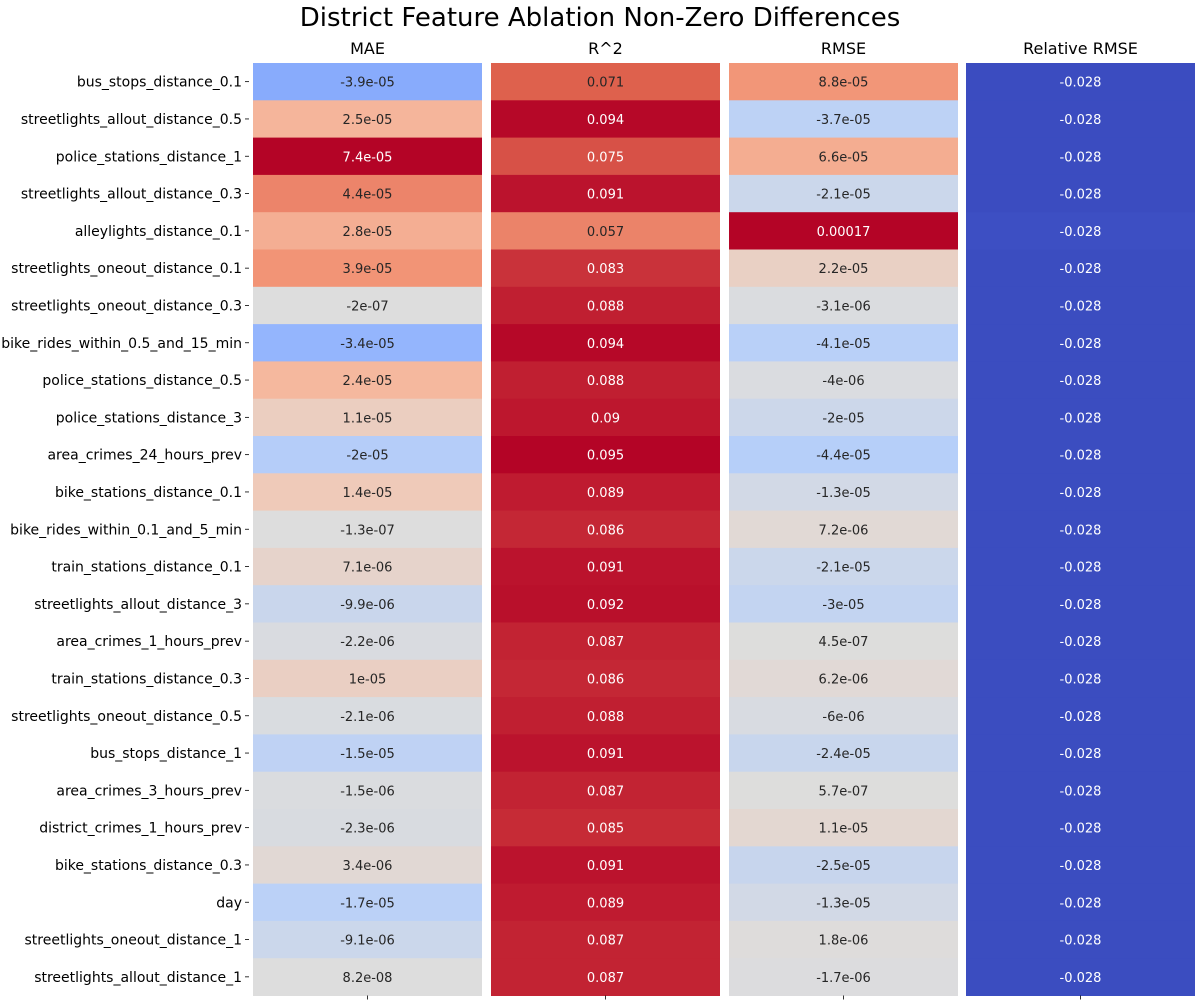 The height and width of the screenshot is (1000, 1200). I want to click on cell-value-label: 1.8e-06, so click(844, 941).